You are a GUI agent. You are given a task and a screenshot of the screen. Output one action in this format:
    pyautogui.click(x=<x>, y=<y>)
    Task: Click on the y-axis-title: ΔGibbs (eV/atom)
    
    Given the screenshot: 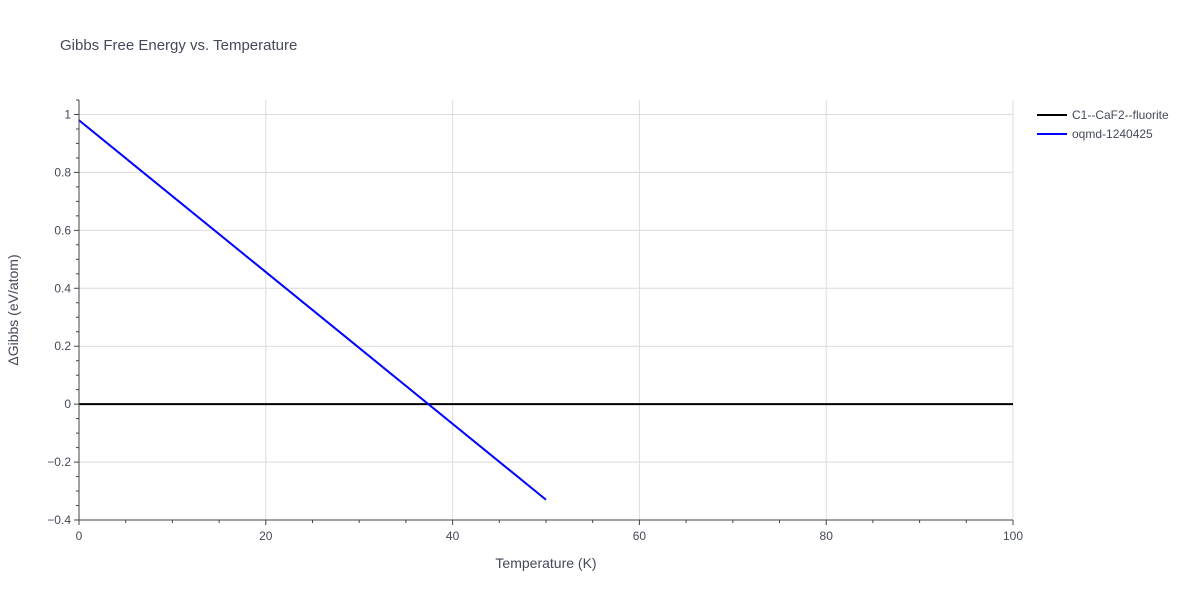 What is the action you would take?
    pyautogui.click(x=13, y=309)
    